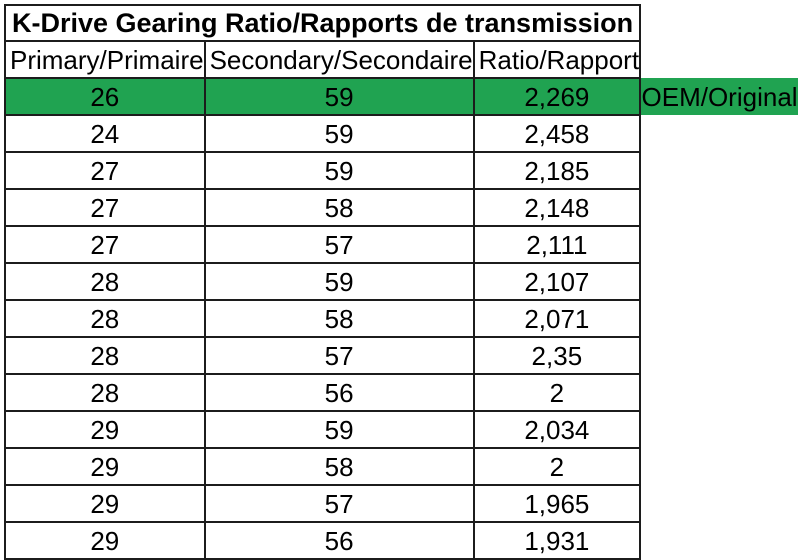 Image resolution: width=800 pixels, height=560 pixels. I want to click on table-row: 28 59 2,107, so click(401, 281).